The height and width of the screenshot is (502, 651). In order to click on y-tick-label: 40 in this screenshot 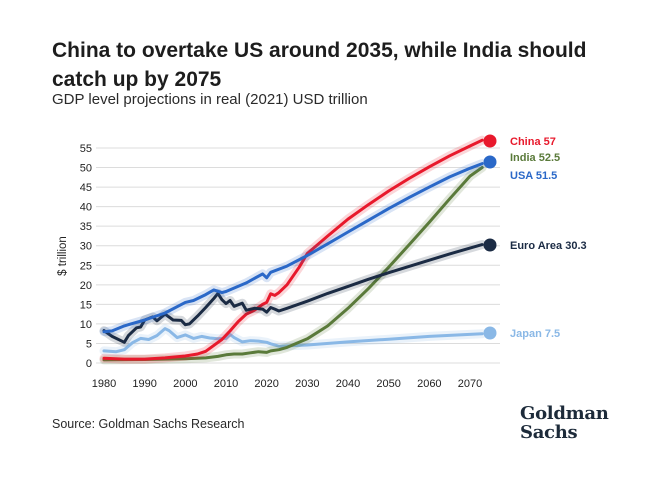, I will do `click(86, 208)`.